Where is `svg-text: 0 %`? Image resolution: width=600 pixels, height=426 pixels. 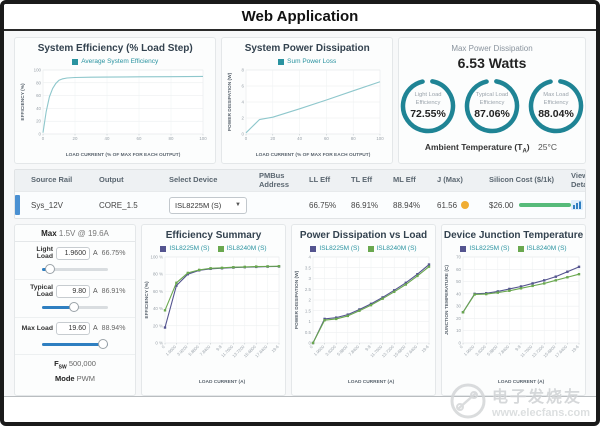
svg-text: 0 % is located at coordinates (159, 343).